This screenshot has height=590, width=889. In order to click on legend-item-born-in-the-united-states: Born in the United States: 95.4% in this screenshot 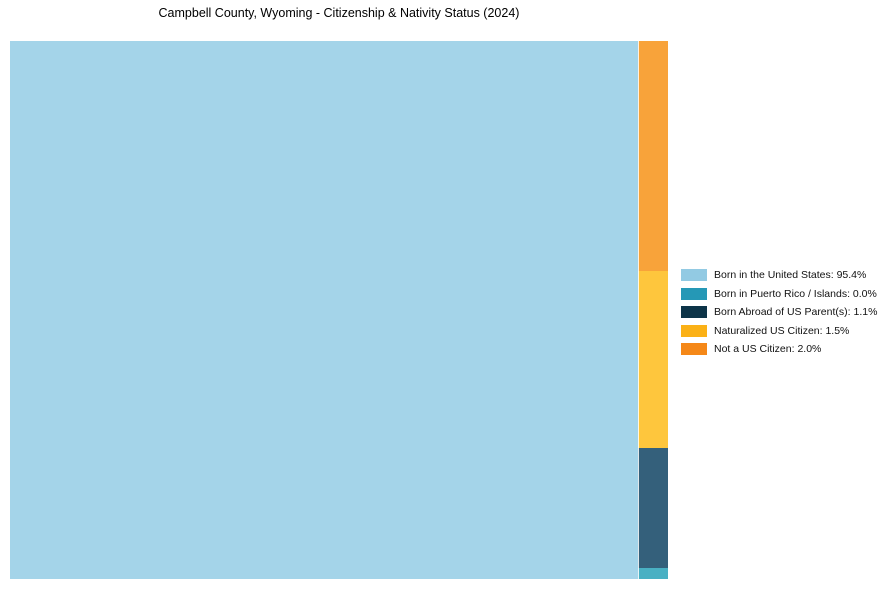, I will do `click(779, 275)`.